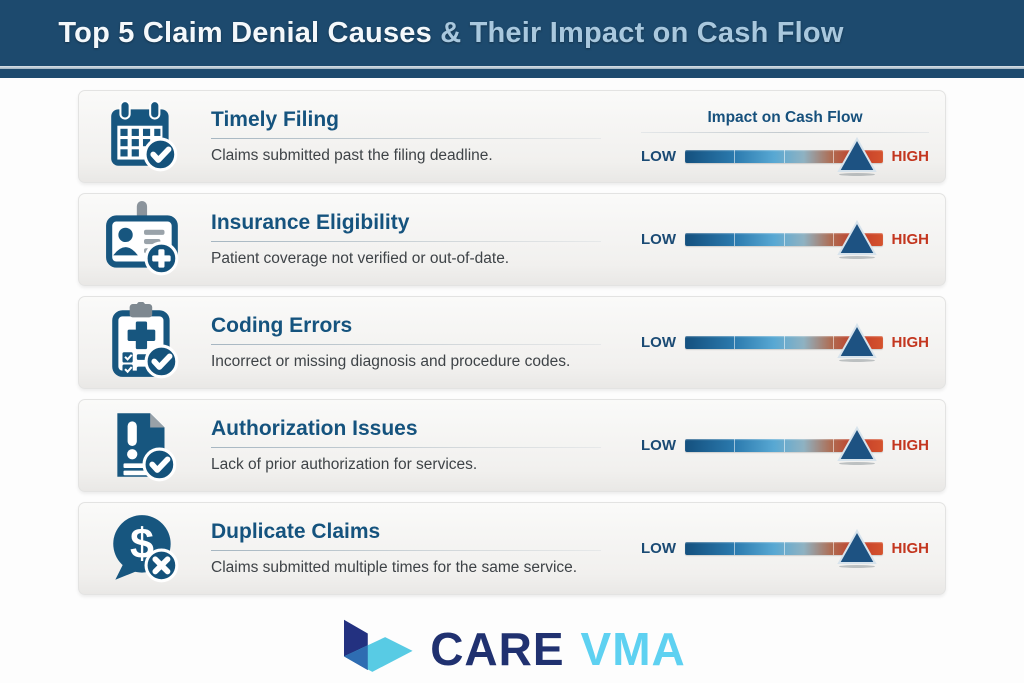 The height and width of the screenshot is (683, 1024). I want to click on brand-wordmark: CARE VMA, so click(558, 649).